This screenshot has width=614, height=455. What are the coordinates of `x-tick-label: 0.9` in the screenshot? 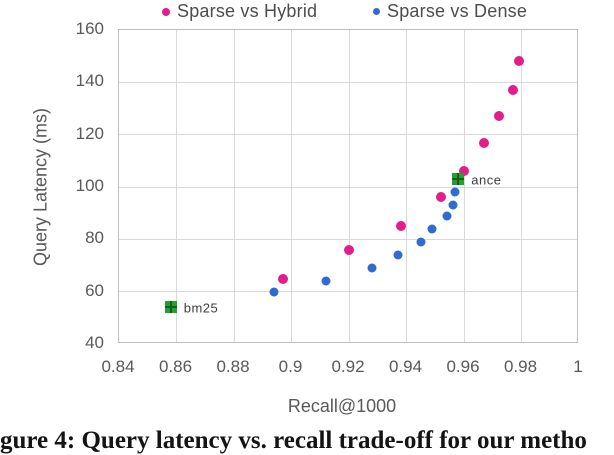 It's located at (290, 366).